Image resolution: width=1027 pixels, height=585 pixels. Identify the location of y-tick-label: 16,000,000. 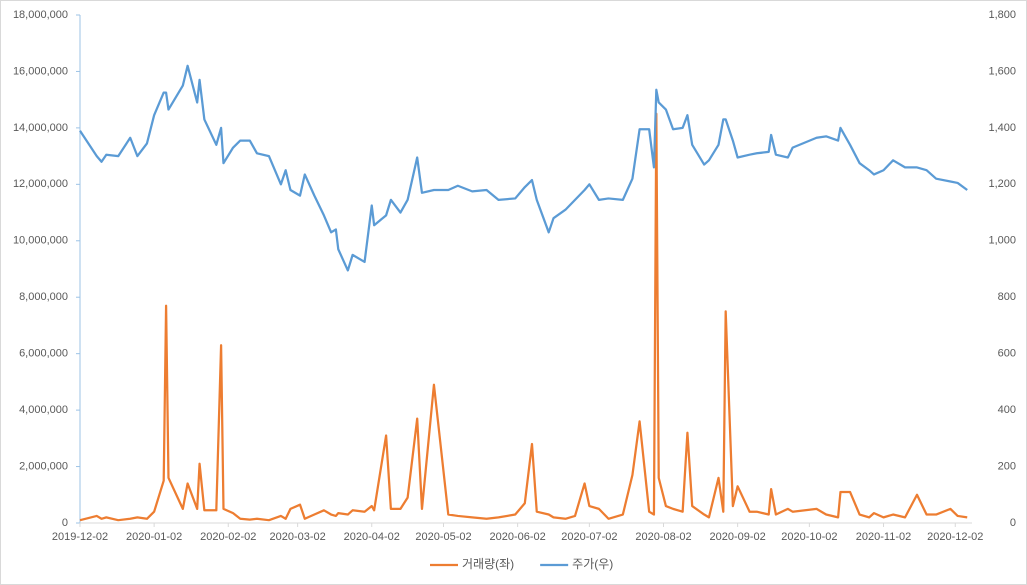
(40, 71).